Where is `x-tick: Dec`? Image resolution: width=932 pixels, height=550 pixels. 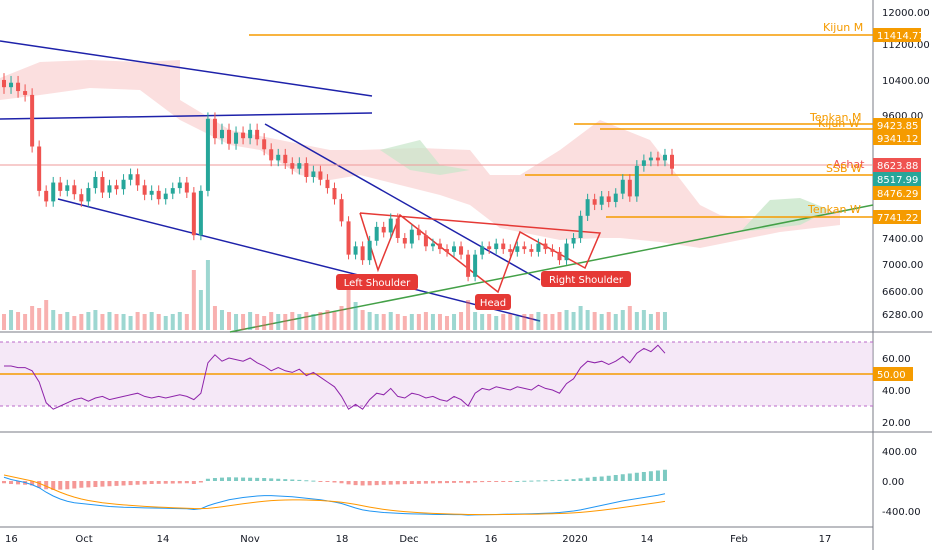
x-tick: Dec is located at coordinates (408, 539).